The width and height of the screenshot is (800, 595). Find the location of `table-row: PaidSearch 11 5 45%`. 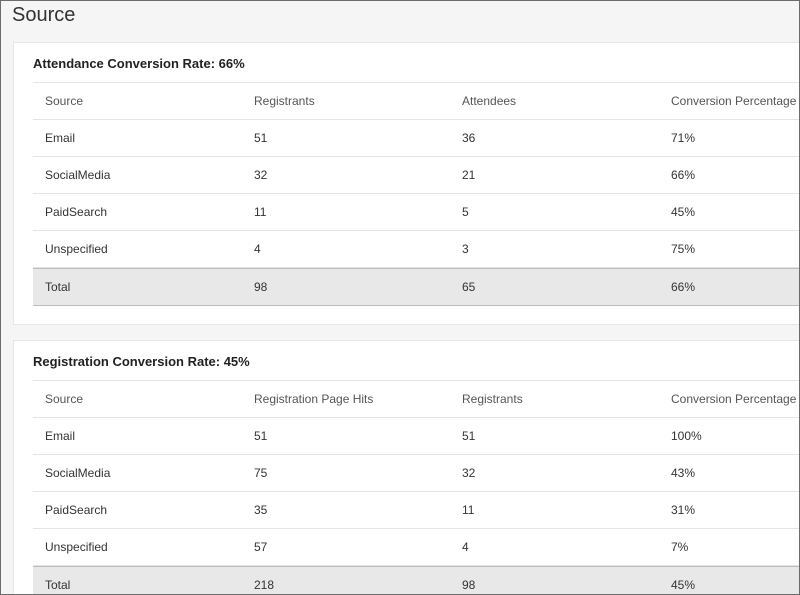

table-row: PaidSearch 11 5 45% is located at coordinates (416, 212).